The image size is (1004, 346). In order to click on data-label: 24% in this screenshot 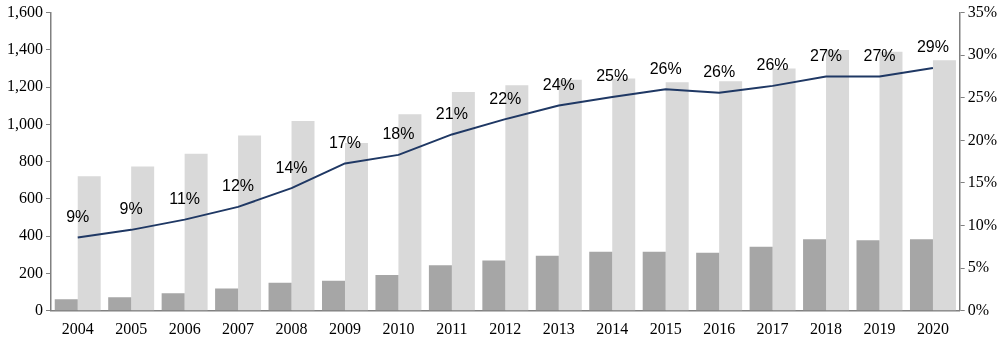, I will do `click(558, 84)`.